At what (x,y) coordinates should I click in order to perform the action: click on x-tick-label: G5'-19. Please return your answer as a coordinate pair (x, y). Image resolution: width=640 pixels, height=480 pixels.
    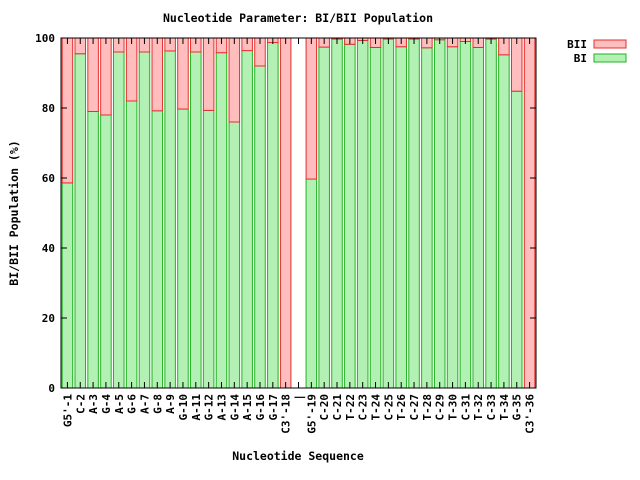
    Looking at the image, I should click on (311, 414).